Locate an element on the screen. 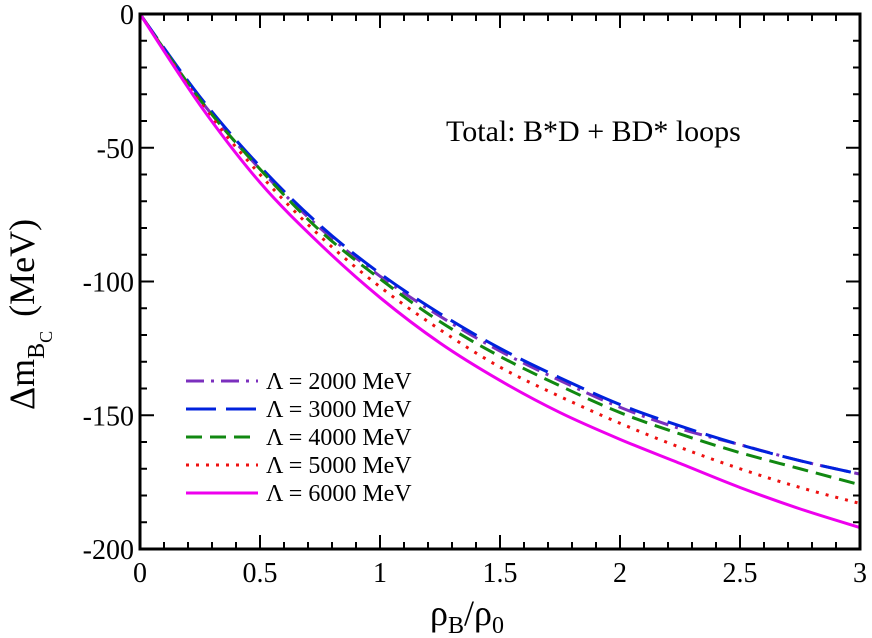 The height and width of the screenshot is (638, 872). legend-label: Λ = 3000 MeV is located at coordinates (339, 410).